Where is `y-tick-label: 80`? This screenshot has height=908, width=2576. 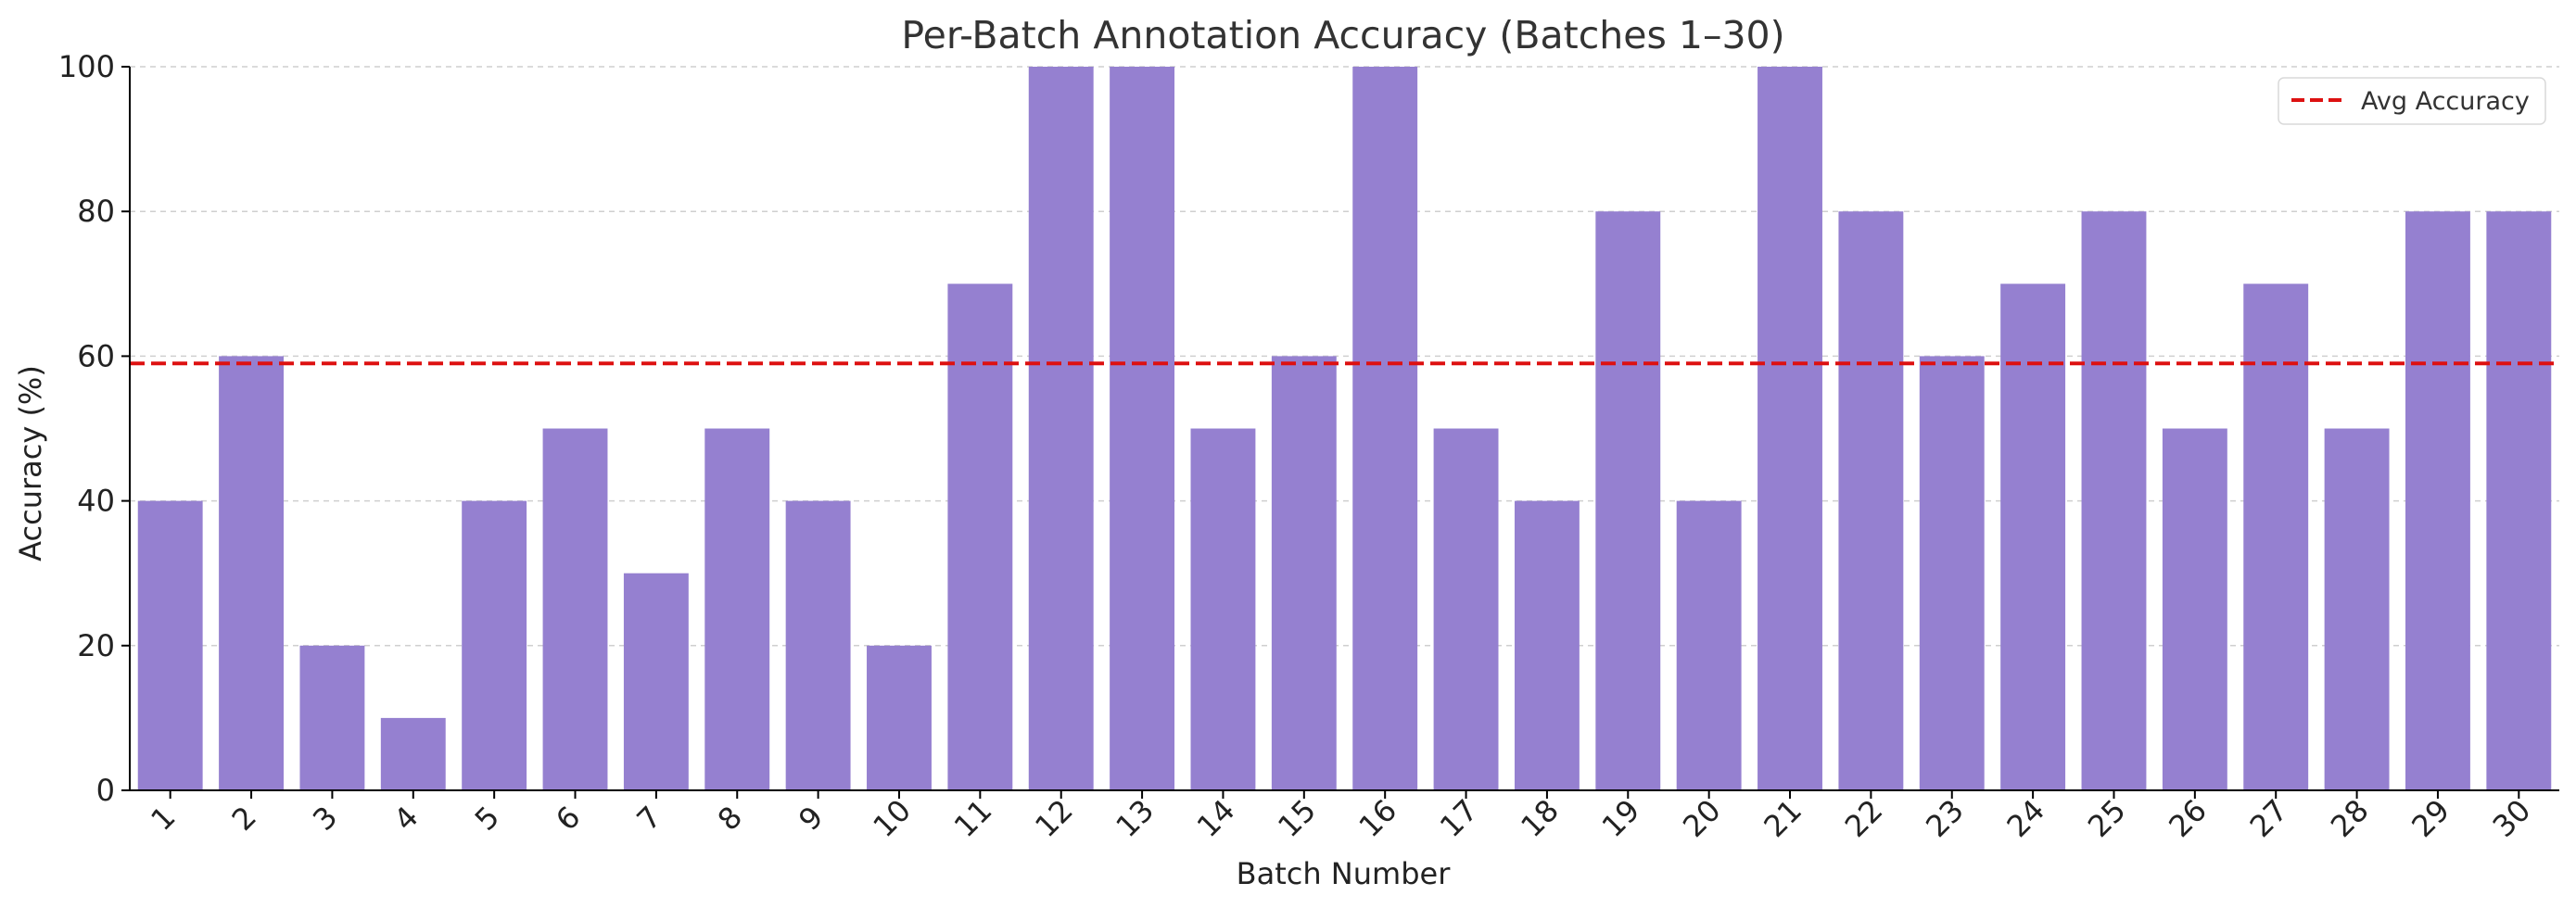
y-tick-label: 80 is located at coordinates (96, 211).